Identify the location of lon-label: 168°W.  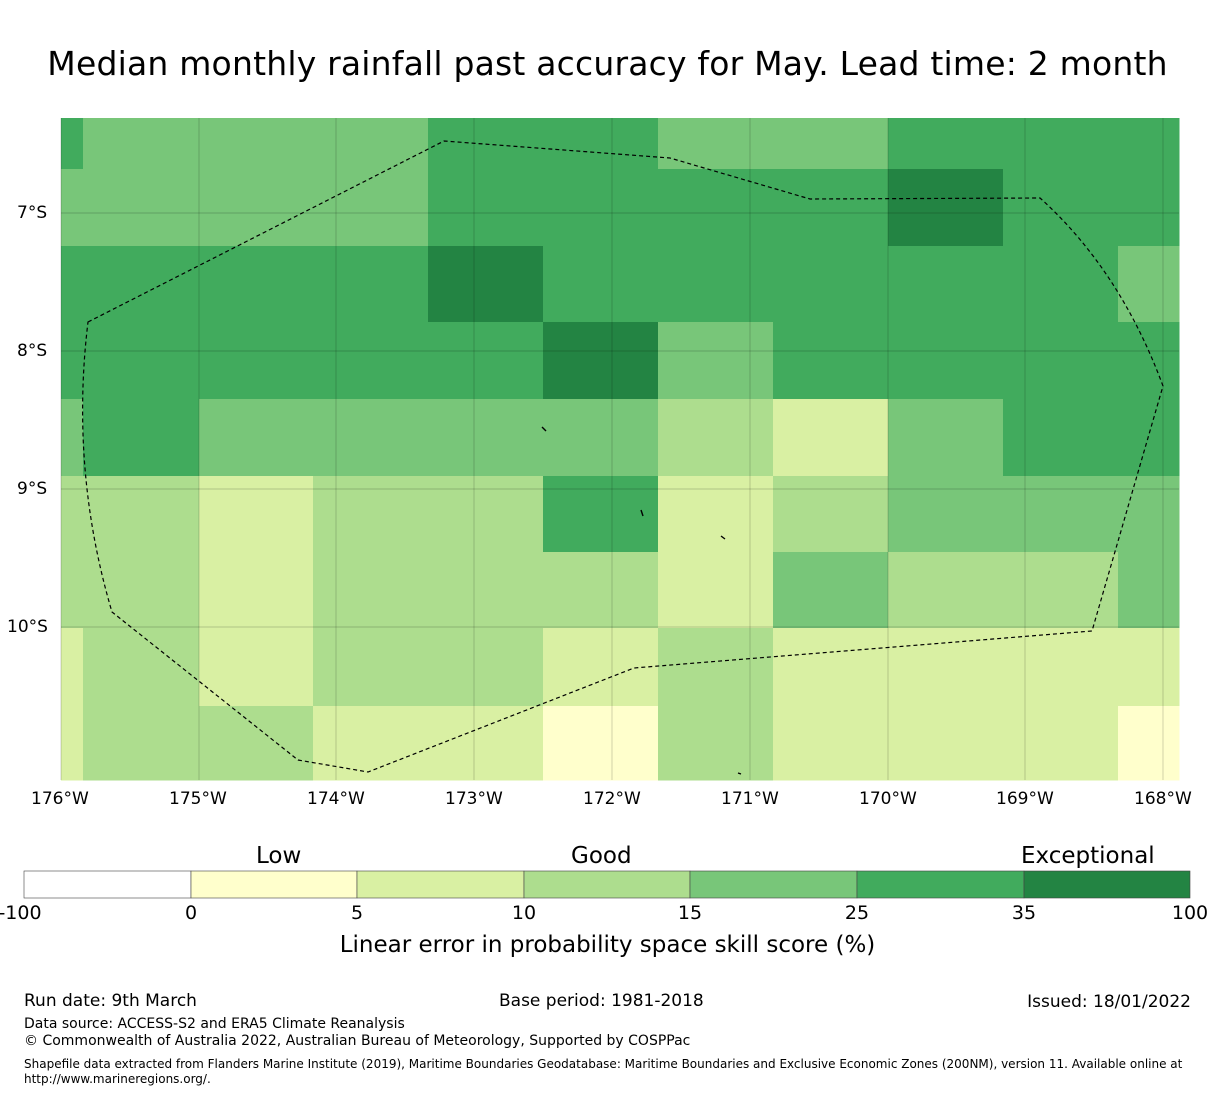
(1163, 799).